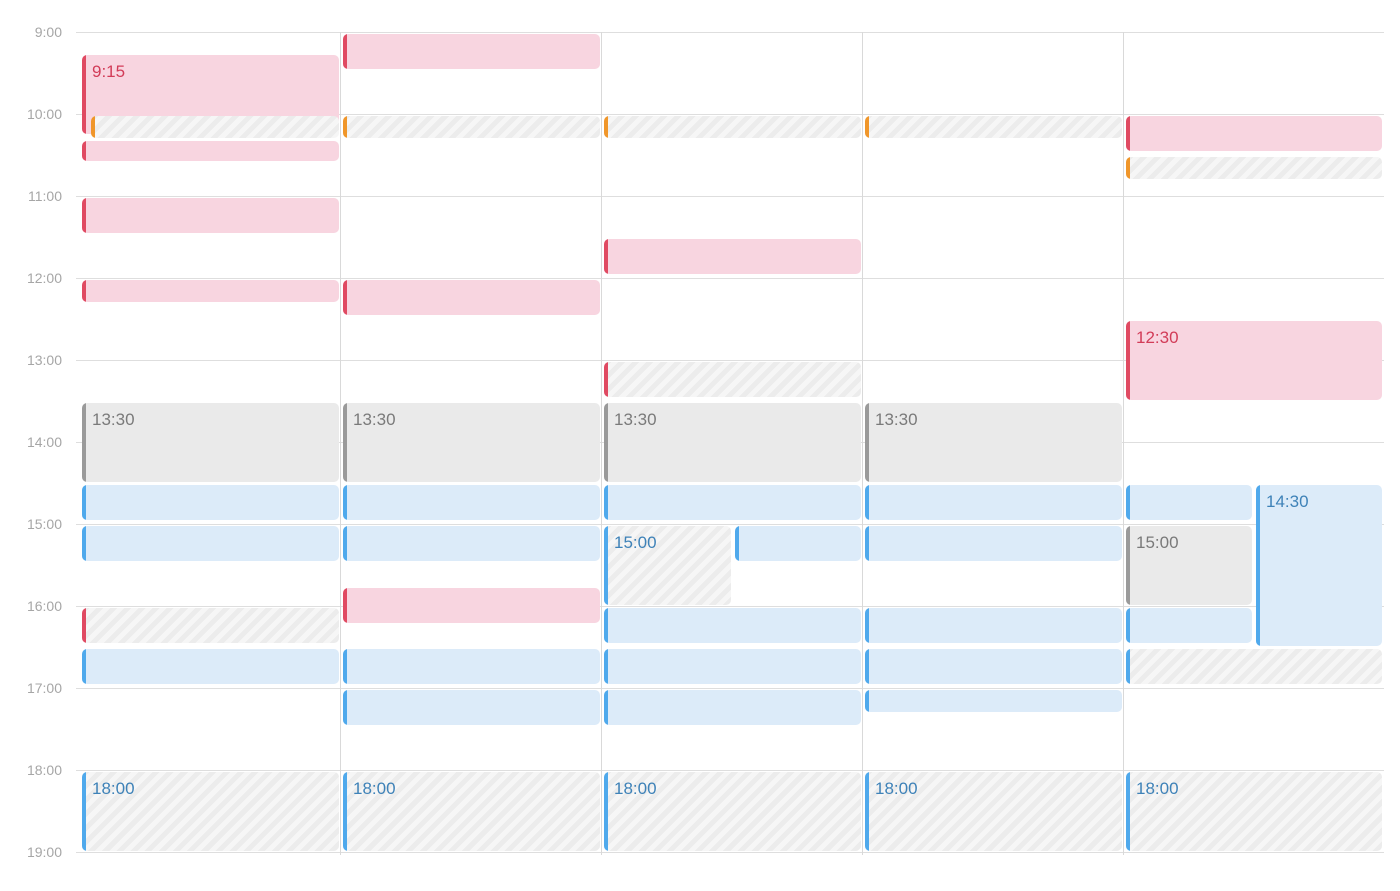  Describe the element at coordinates (45, 196) in the screenshot. I see `hour-label: 11:00` at that location.